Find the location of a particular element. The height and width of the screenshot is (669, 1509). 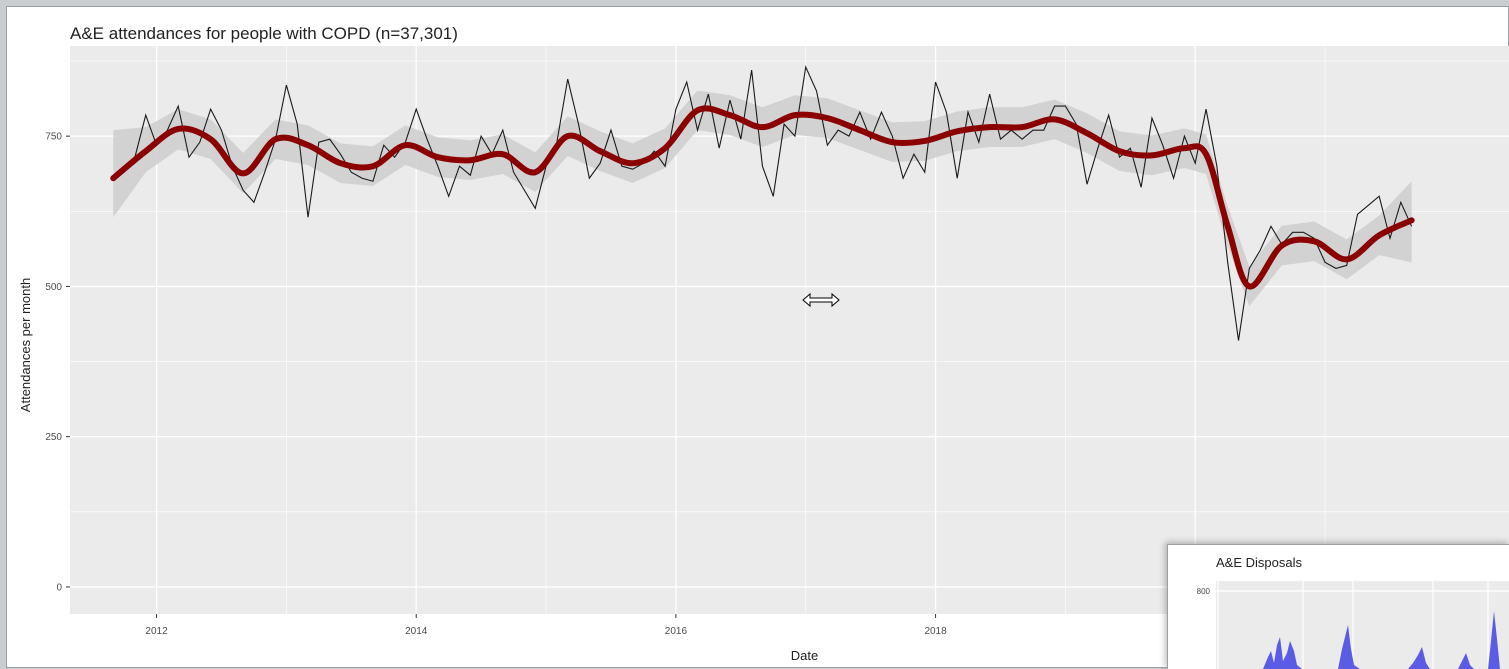

y-tick-label: 750 is located at coordinates (53, 137).